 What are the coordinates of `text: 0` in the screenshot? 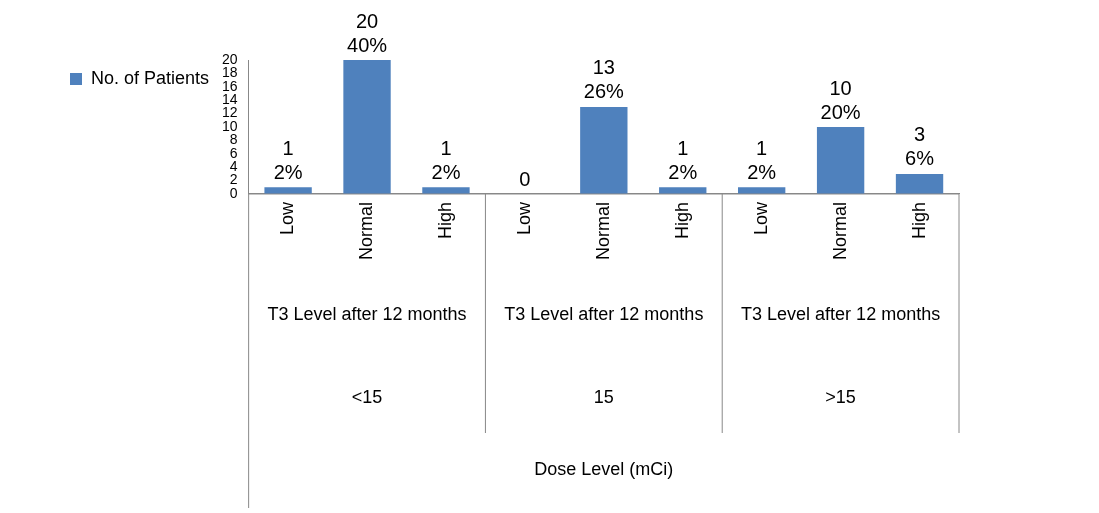 It's located at (525, 178).